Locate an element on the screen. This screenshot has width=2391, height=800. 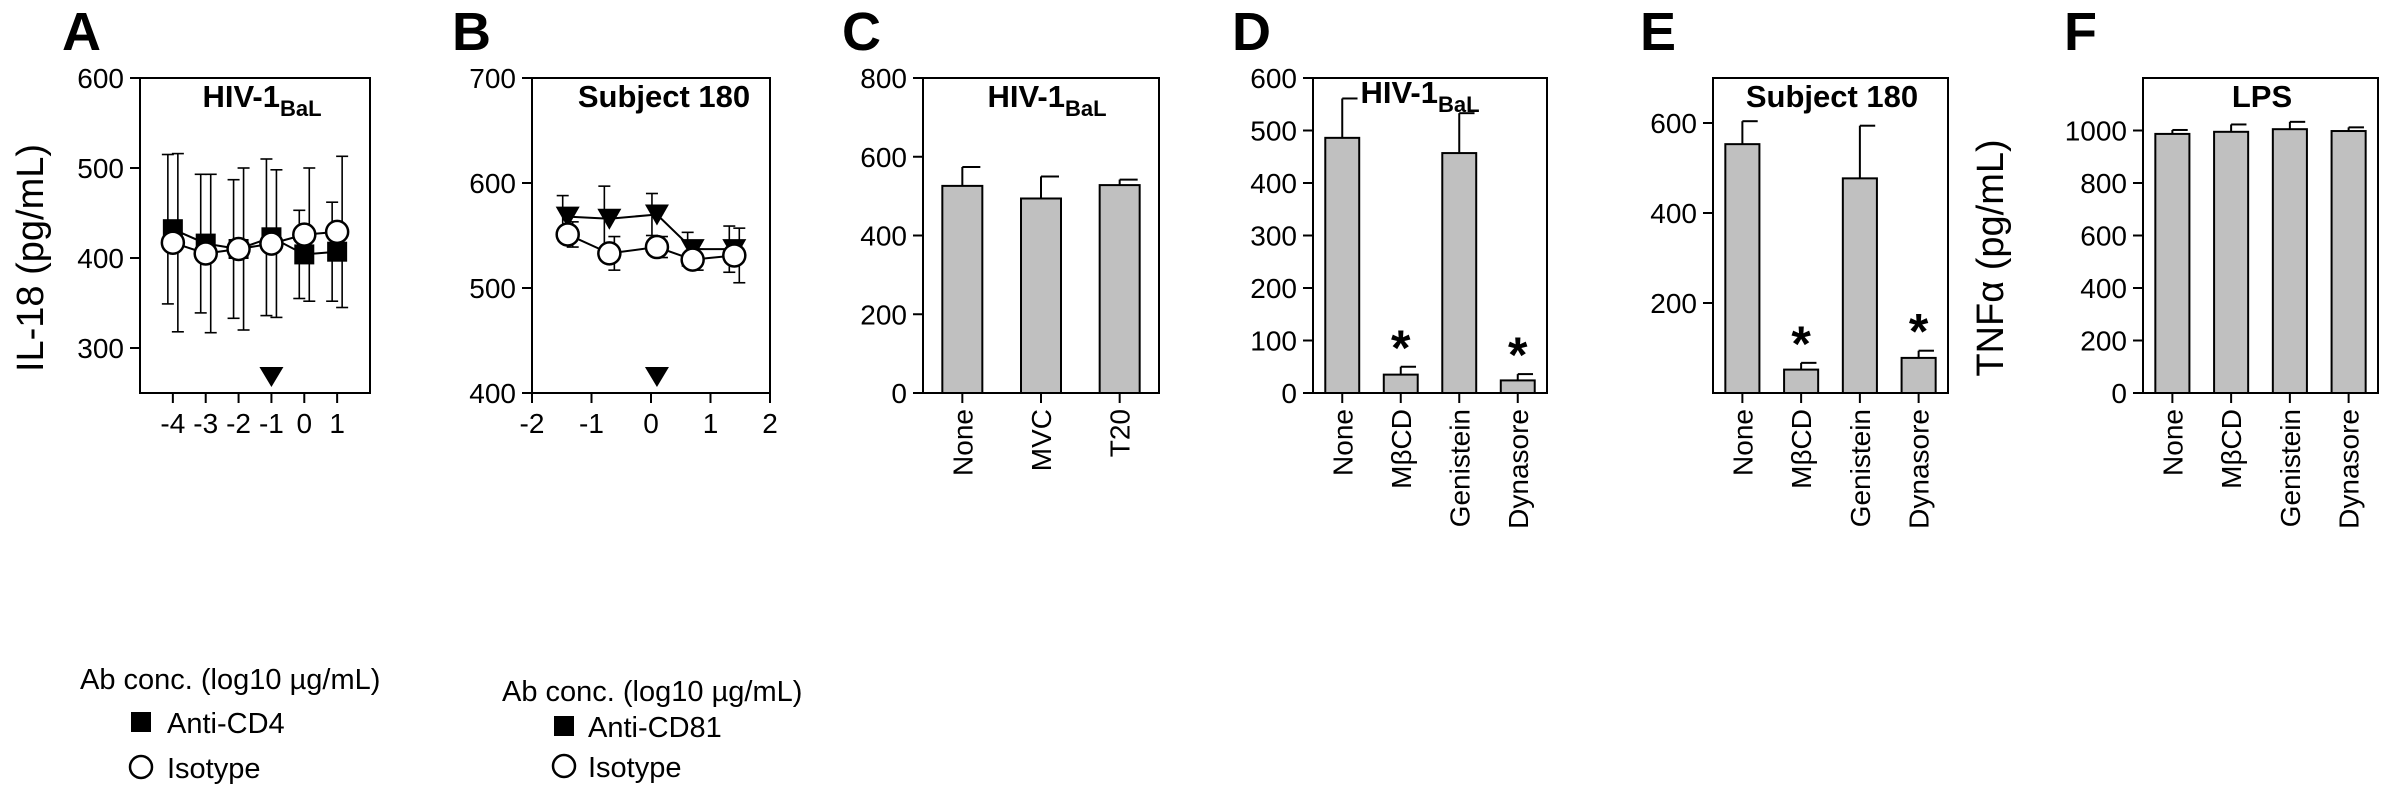
category-label-c: MVC is located at coordinates (1041, 440).